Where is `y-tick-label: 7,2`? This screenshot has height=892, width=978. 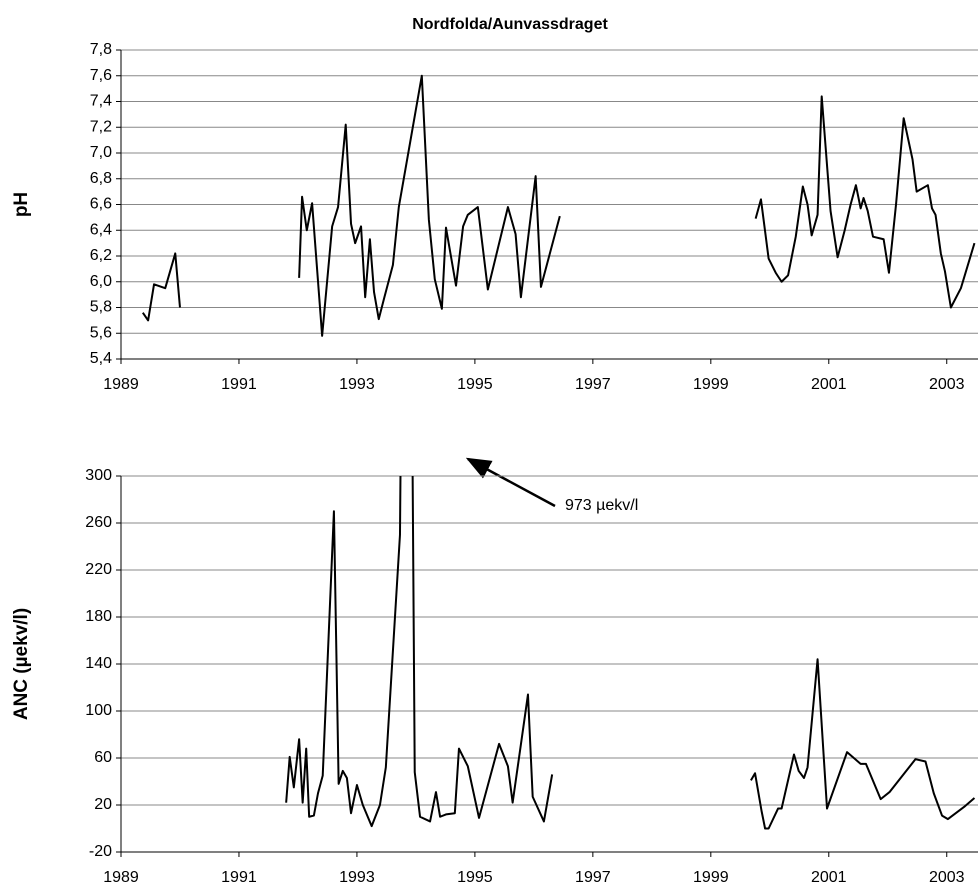
y-tick-label: 7,2 is located at coordinates (101, 126).